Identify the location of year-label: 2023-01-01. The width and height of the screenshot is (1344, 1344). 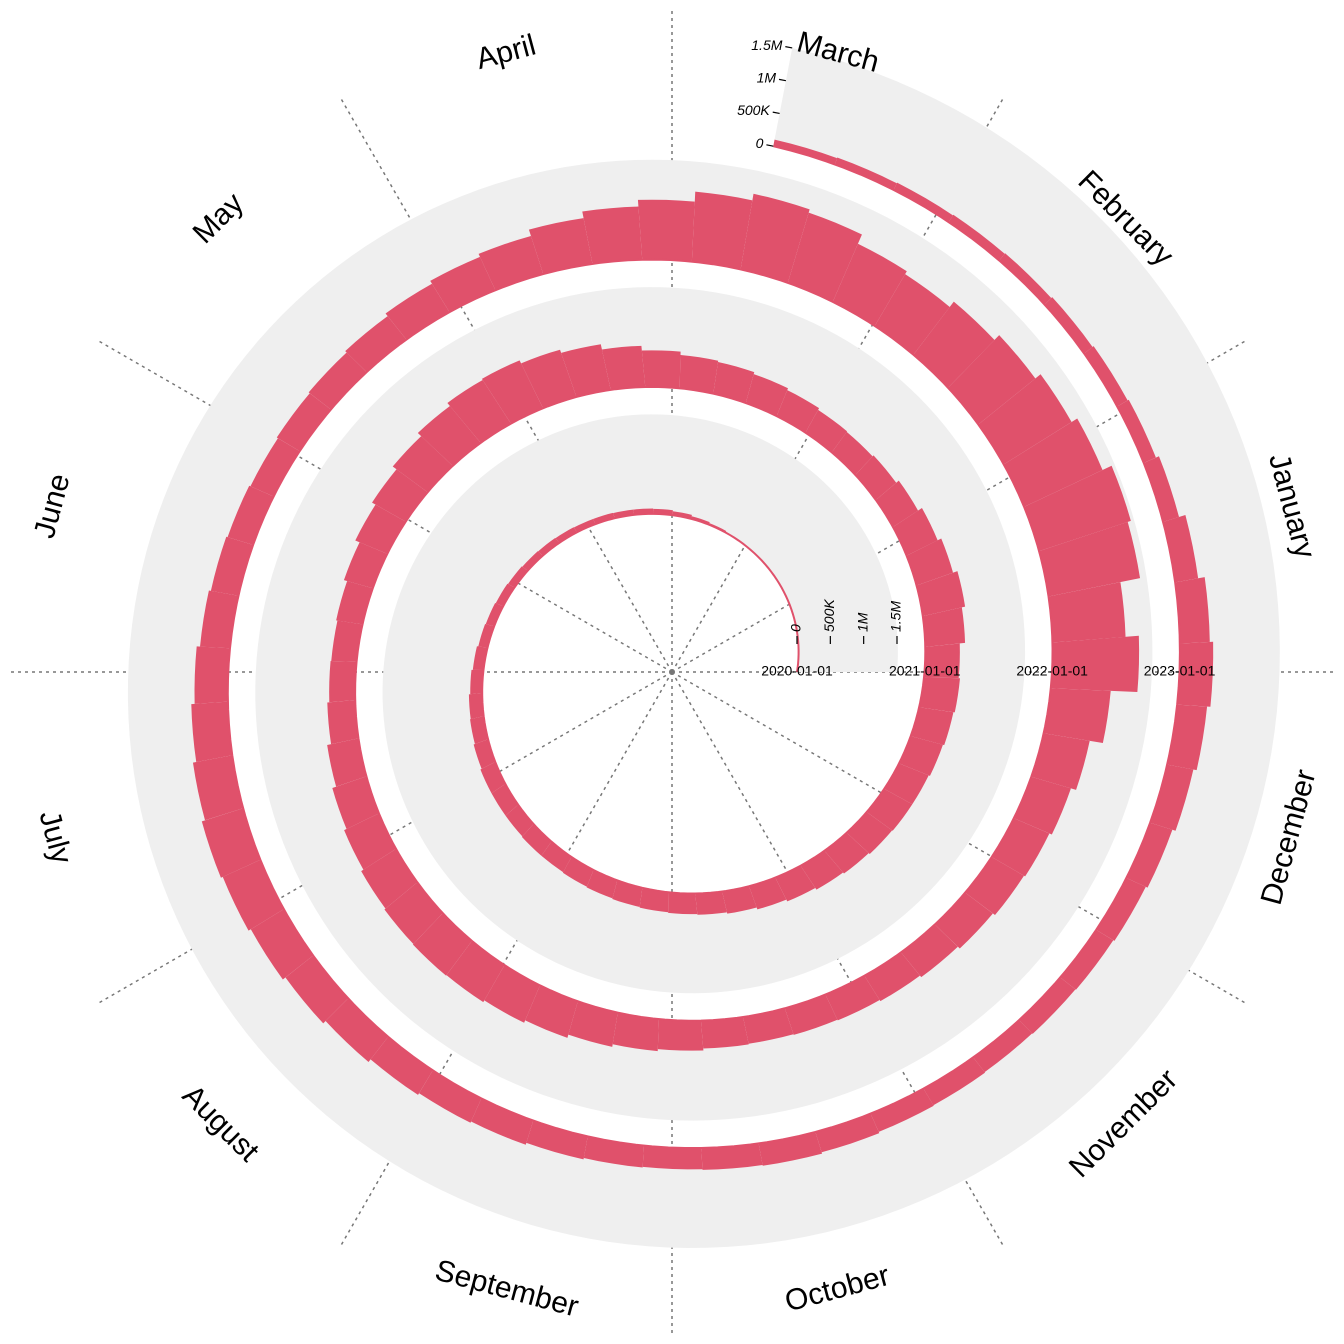
(1180, 671).